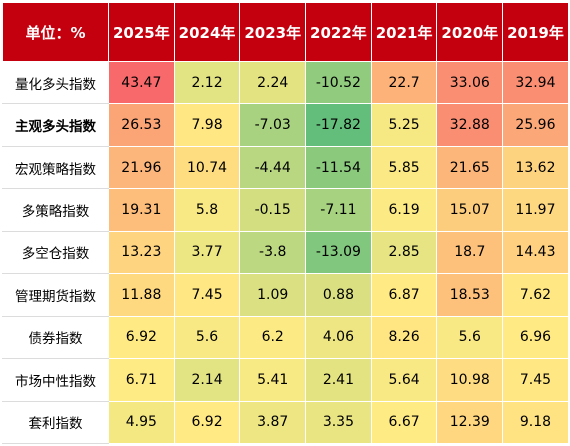 This screenshot has width=570, height=446. Describe the element at coordinates (535, 252) in the screenshot. I see `heatmap-cell: 14.43` at that location.